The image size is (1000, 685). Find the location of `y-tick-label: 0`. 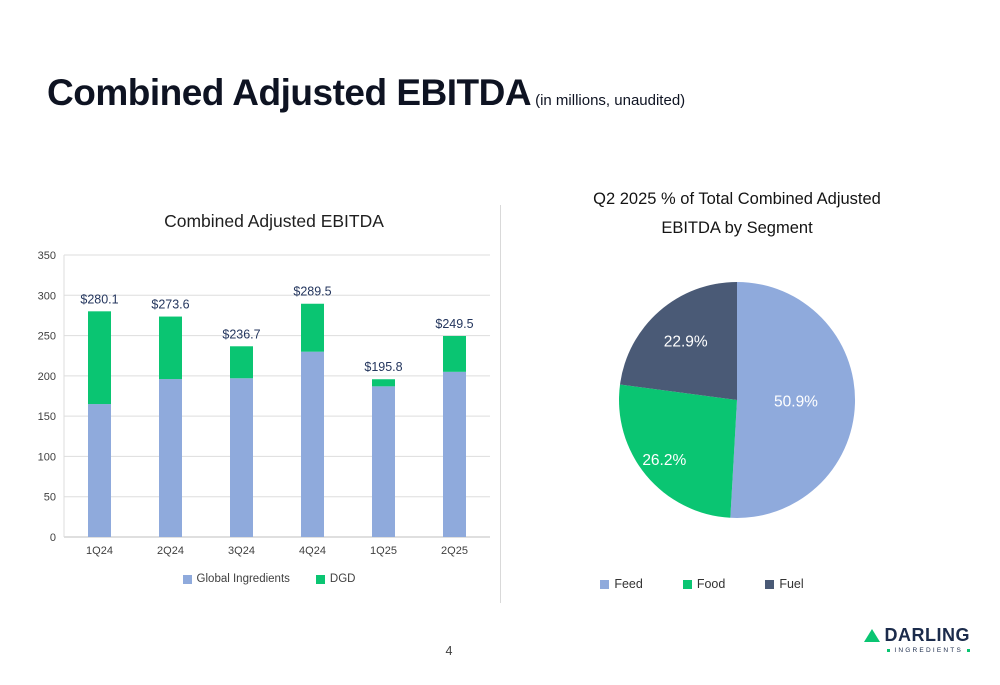

y-tick-label: 0 is located at coordinates (53, 538).